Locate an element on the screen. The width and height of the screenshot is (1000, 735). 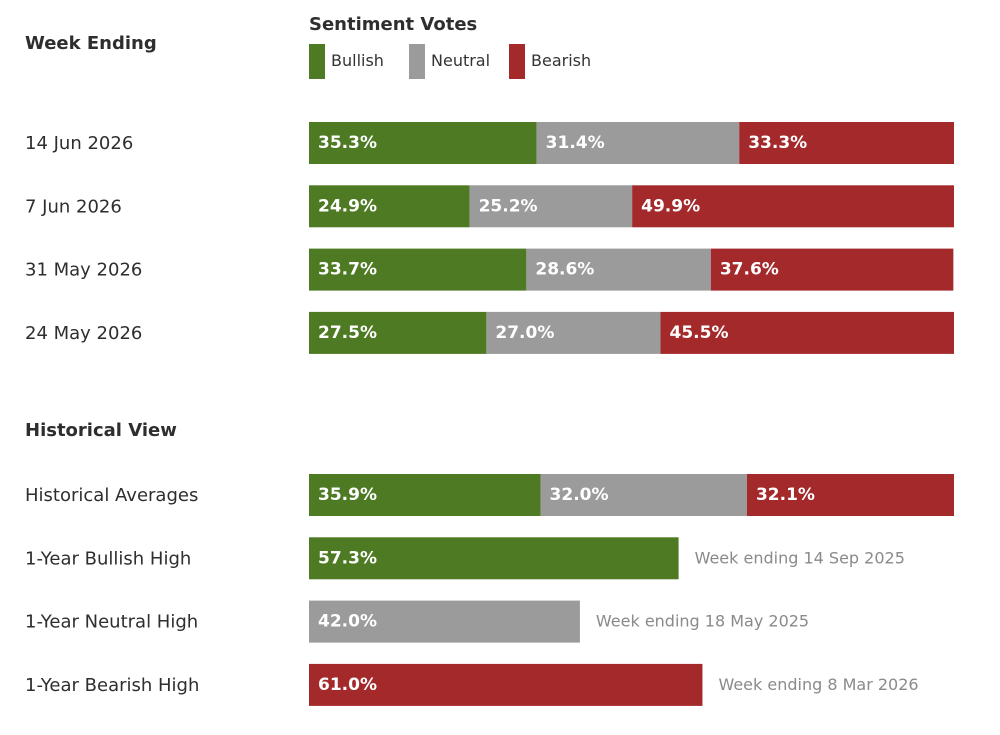
bar-neutral-7-jun-2026 is located at coordinates (551, 206).